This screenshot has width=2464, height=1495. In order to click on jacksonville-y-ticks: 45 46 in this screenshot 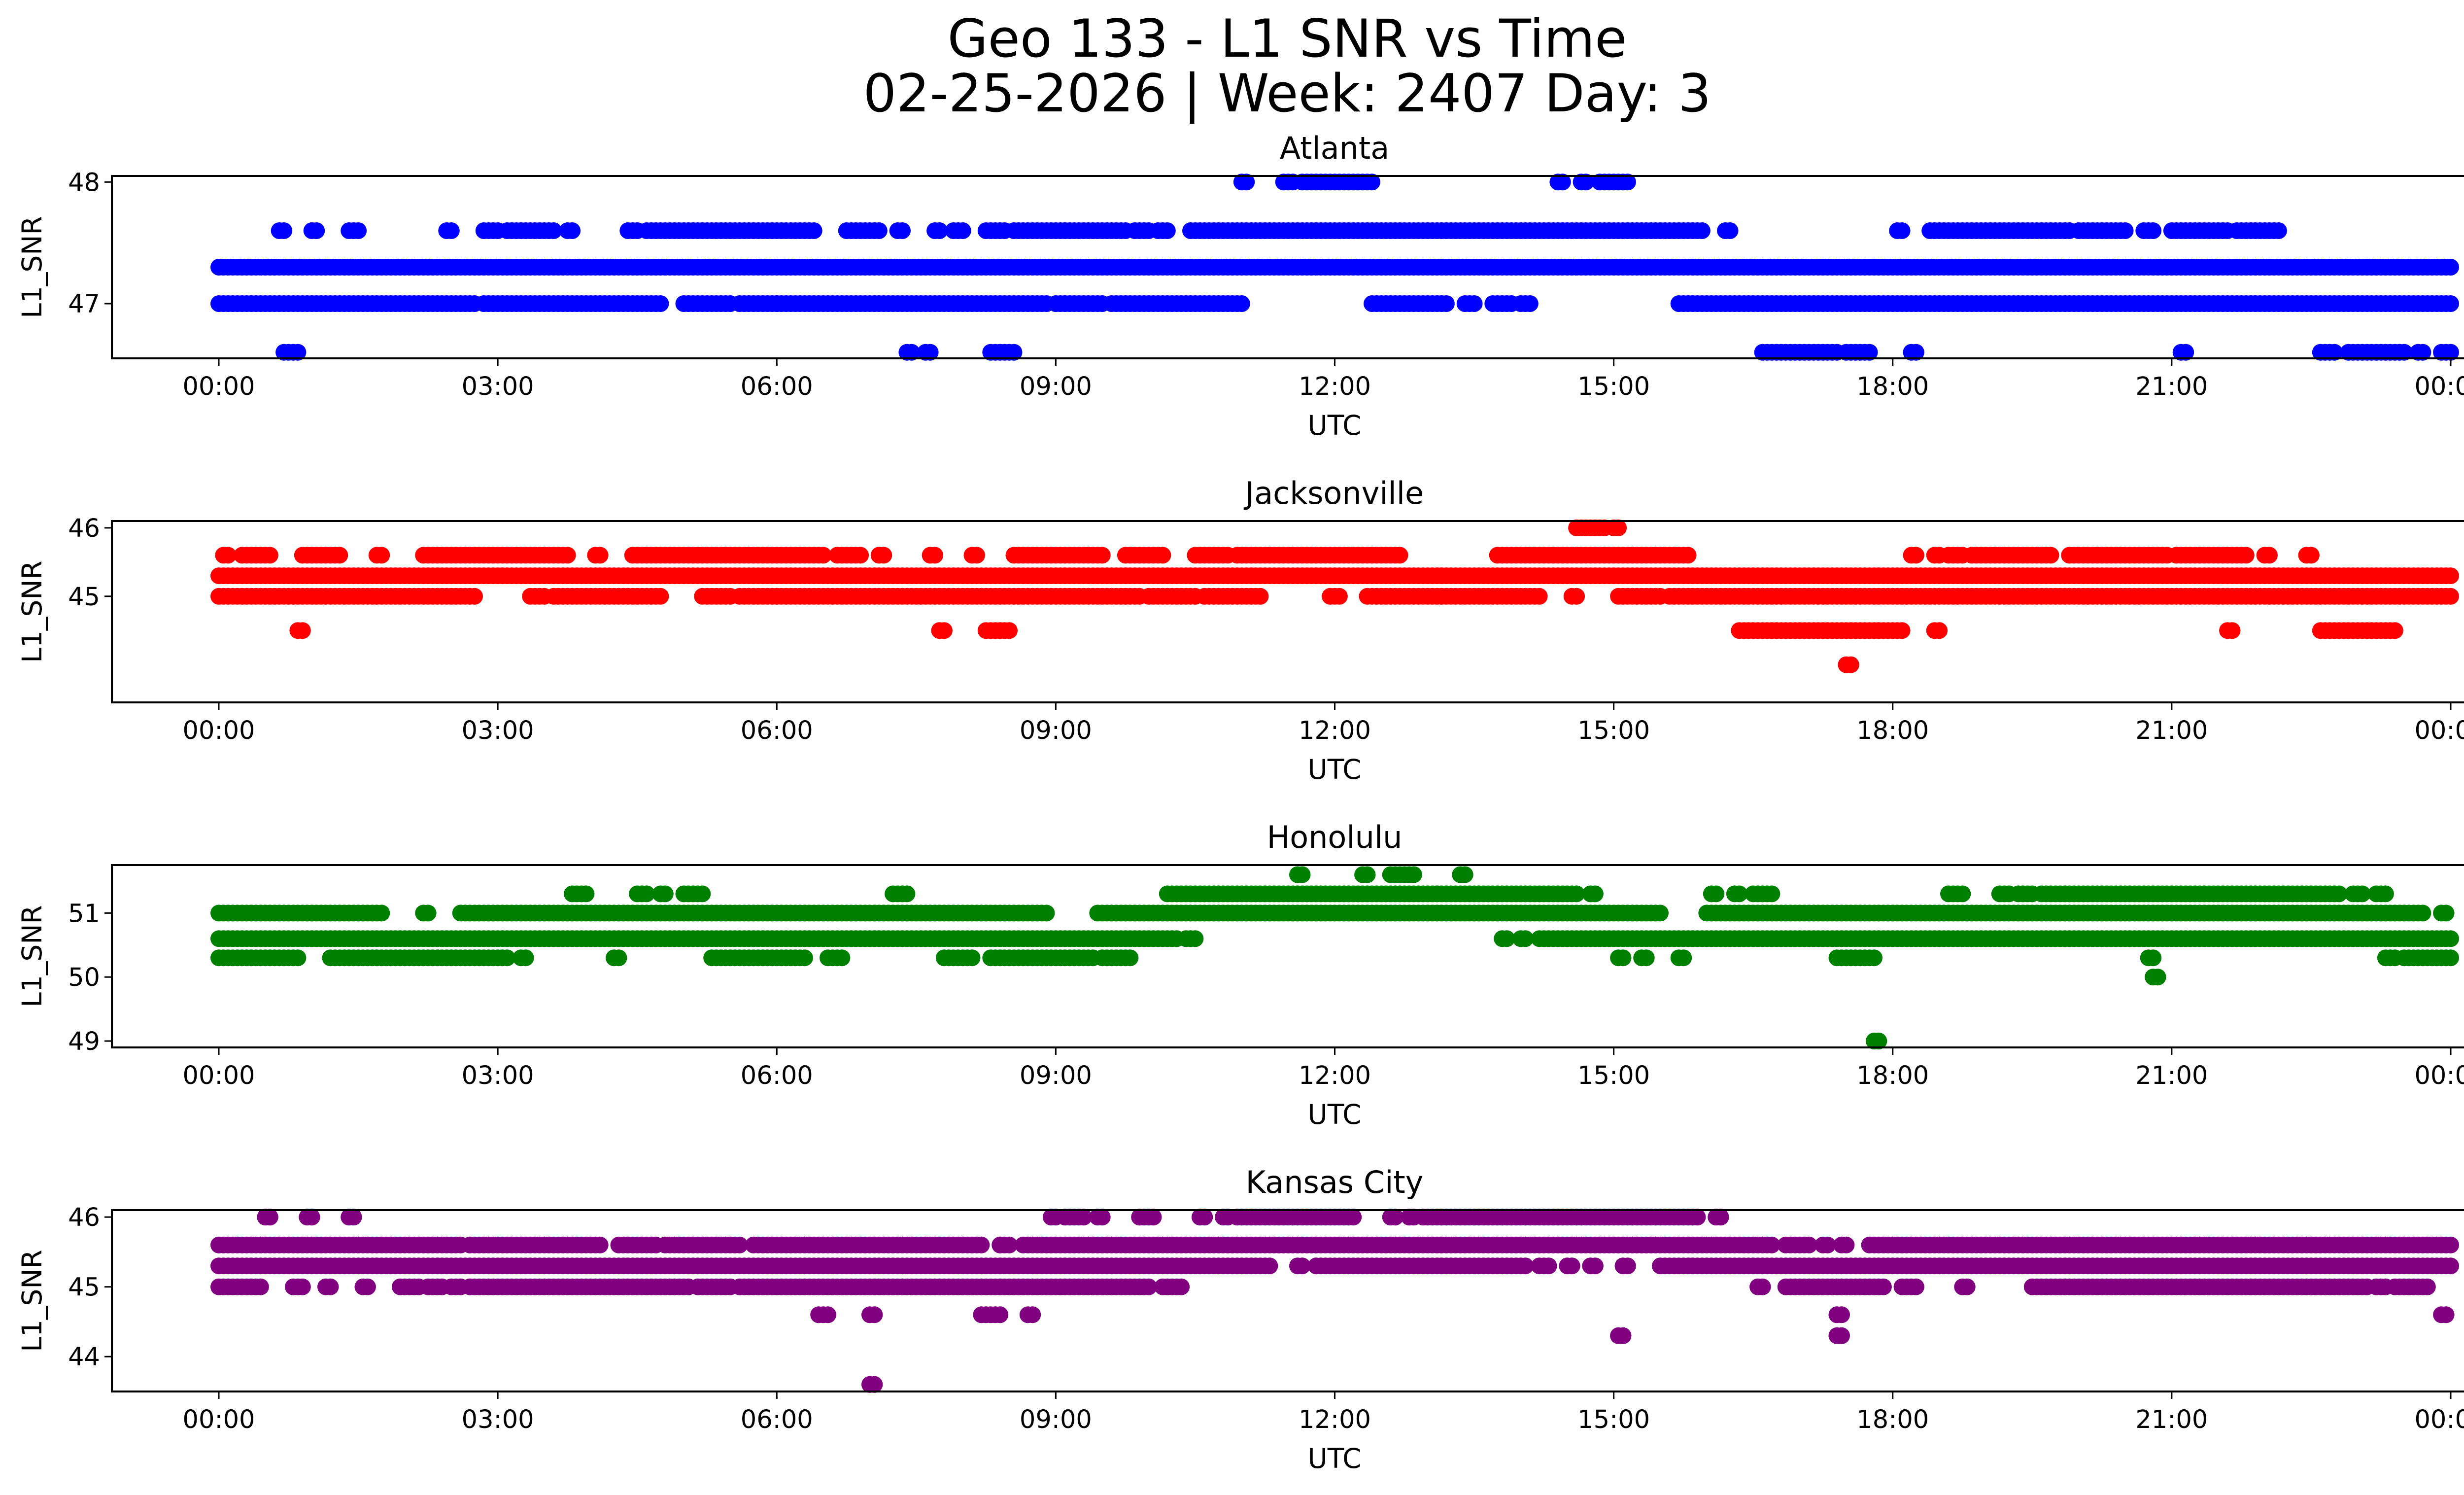, I will do `click(90, 563)`.